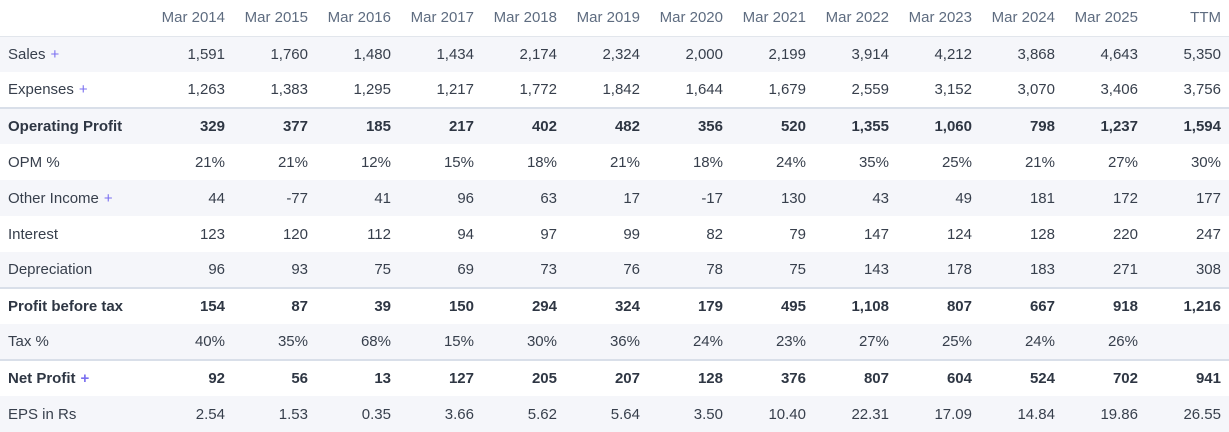 The height and width of the screenshot is (432, 1229). What do you see at coordinates (938, 18) in the screenshot?
I see `column-header-mar-2023: Mar 2023` at bounding box center [938, 18].